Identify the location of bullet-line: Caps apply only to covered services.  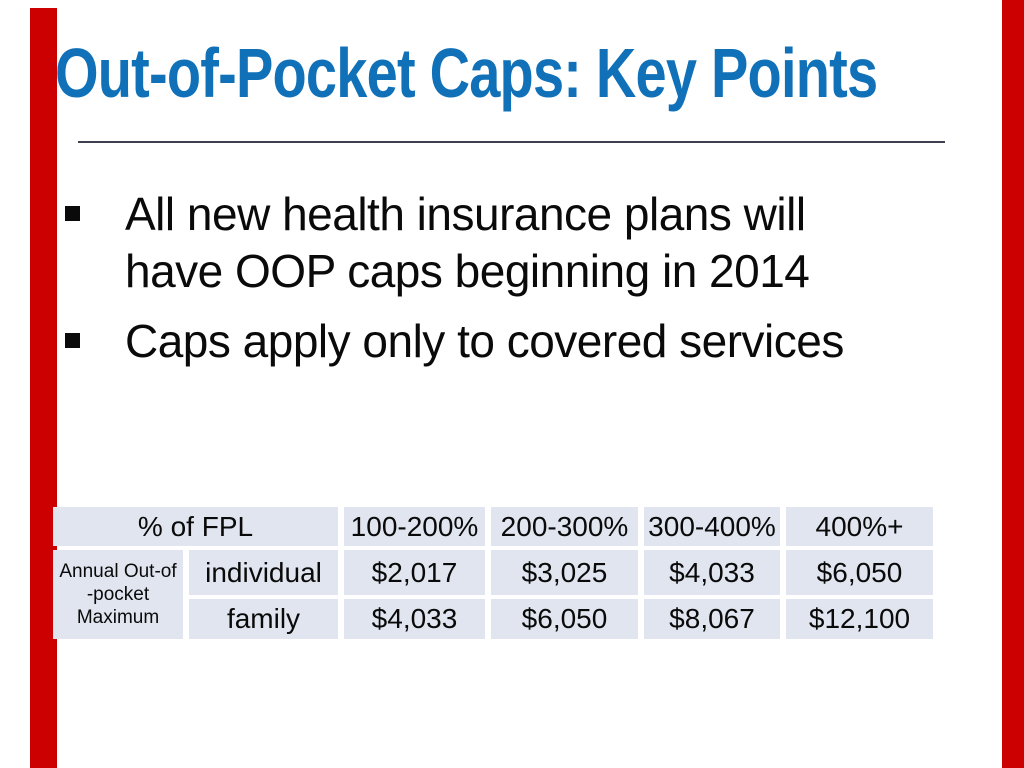
(484, 341).